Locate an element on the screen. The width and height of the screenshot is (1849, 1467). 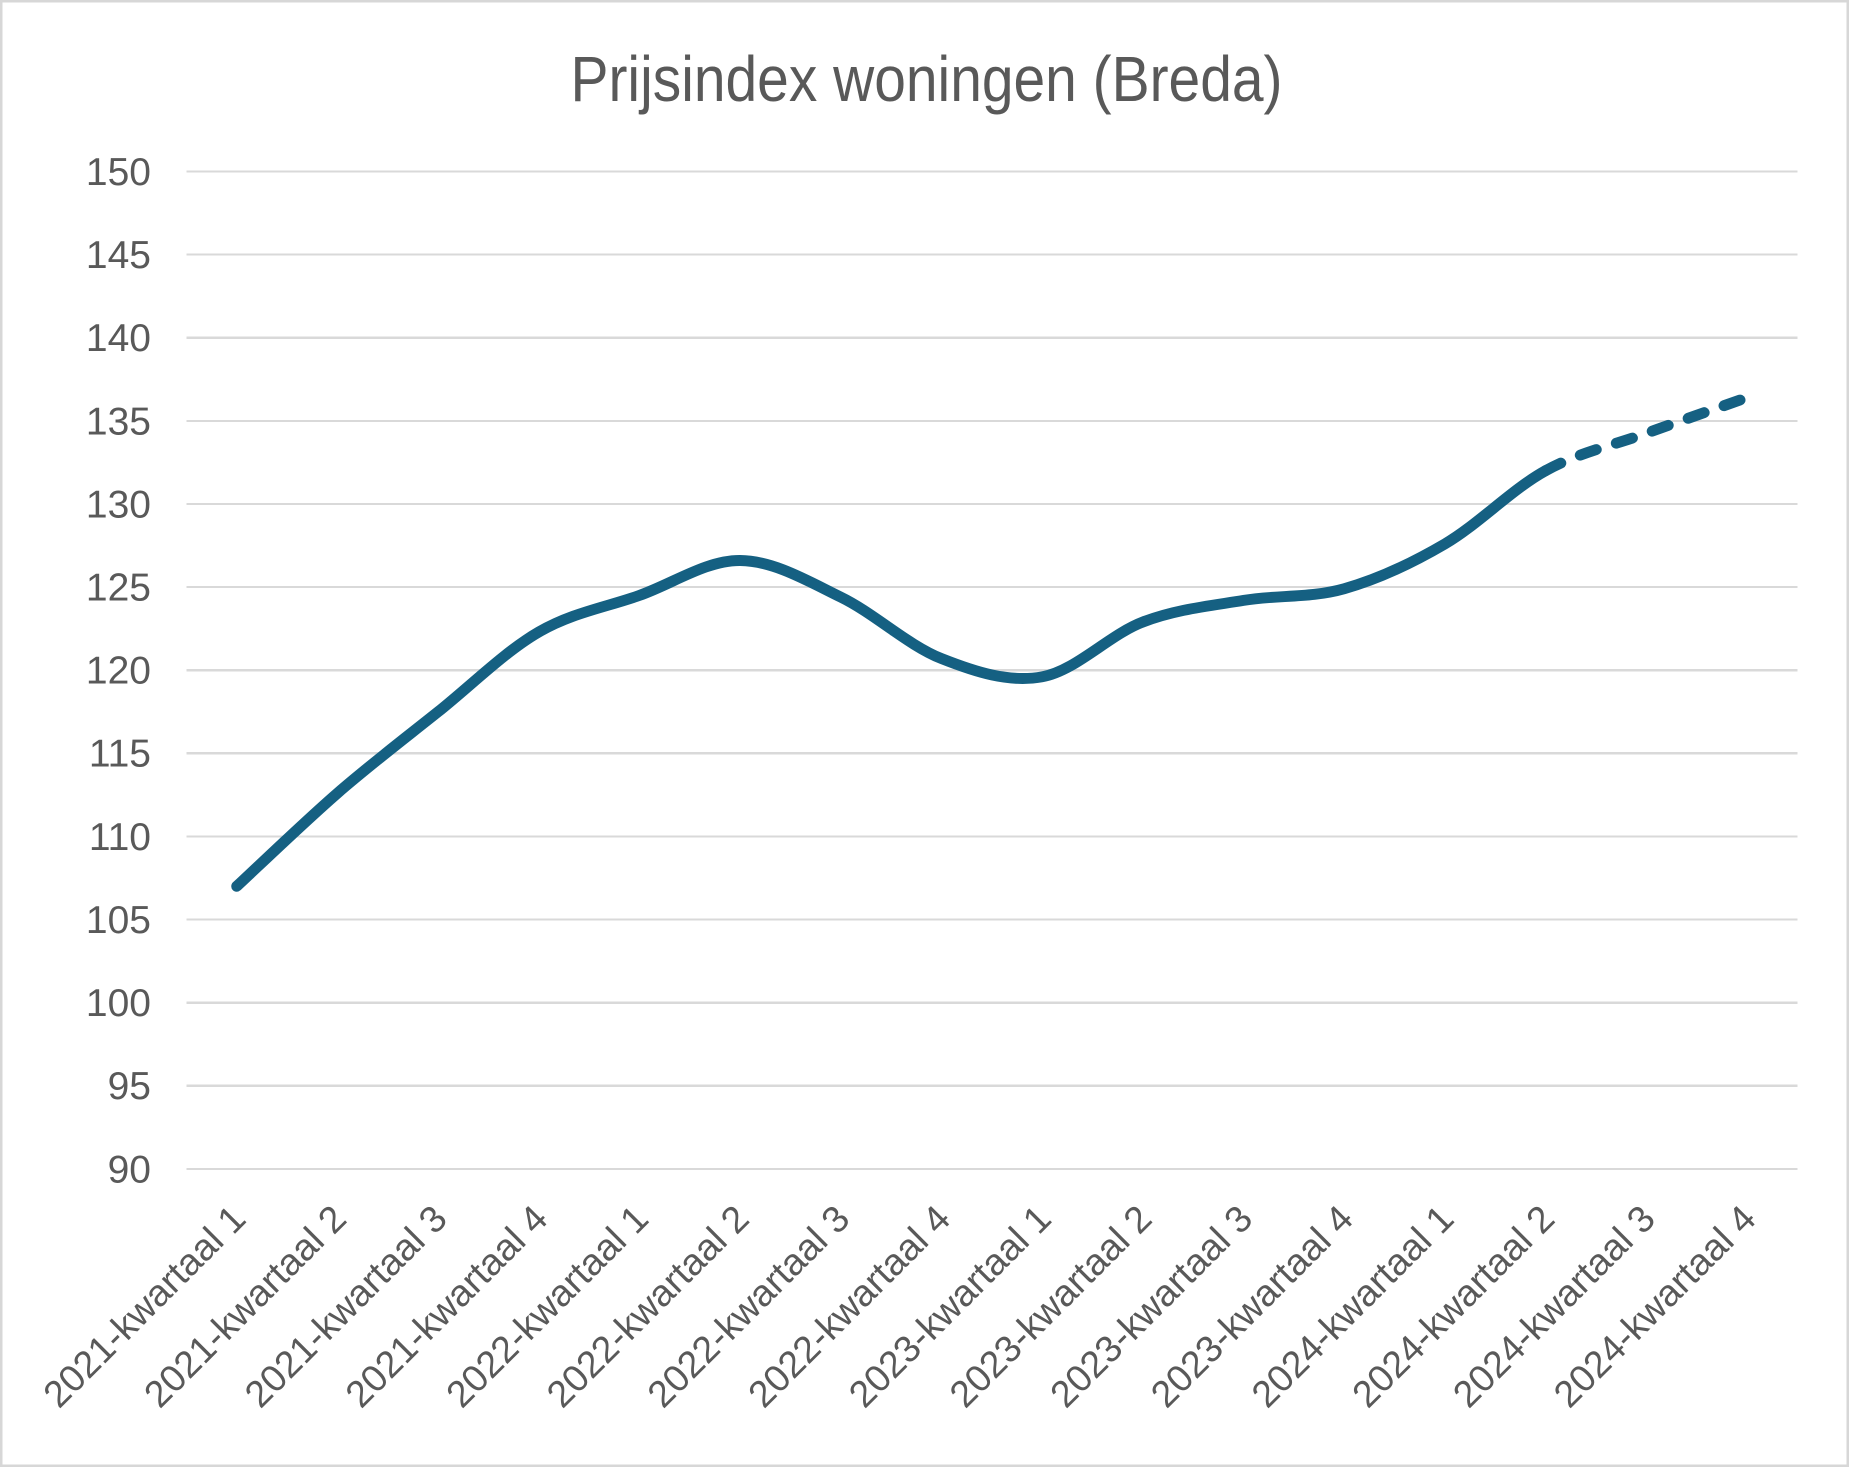
svg-text: 150 is located at coordinates (118, 172).